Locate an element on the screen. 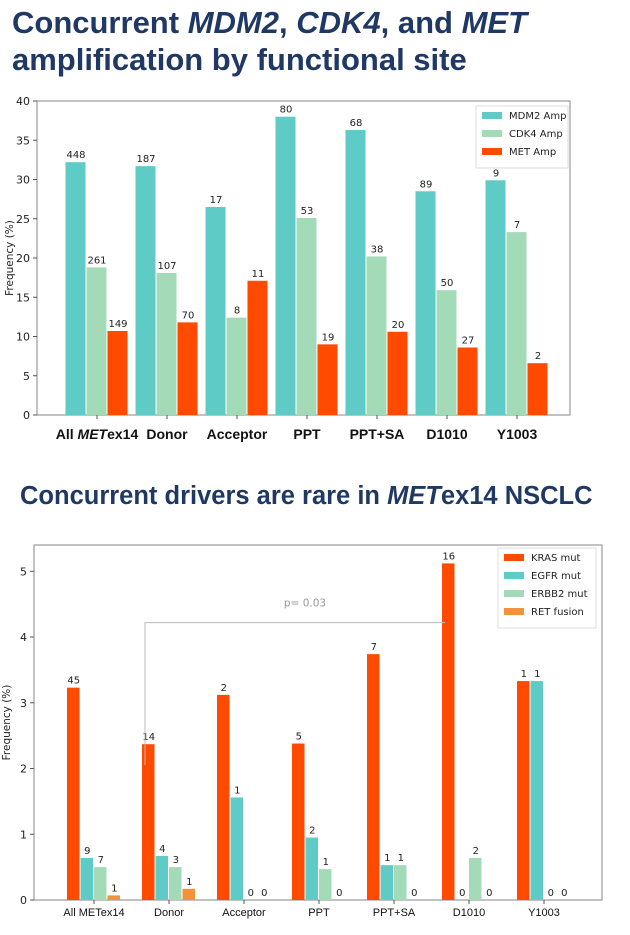  title-segment: , and is located at coordinates (421, 22).